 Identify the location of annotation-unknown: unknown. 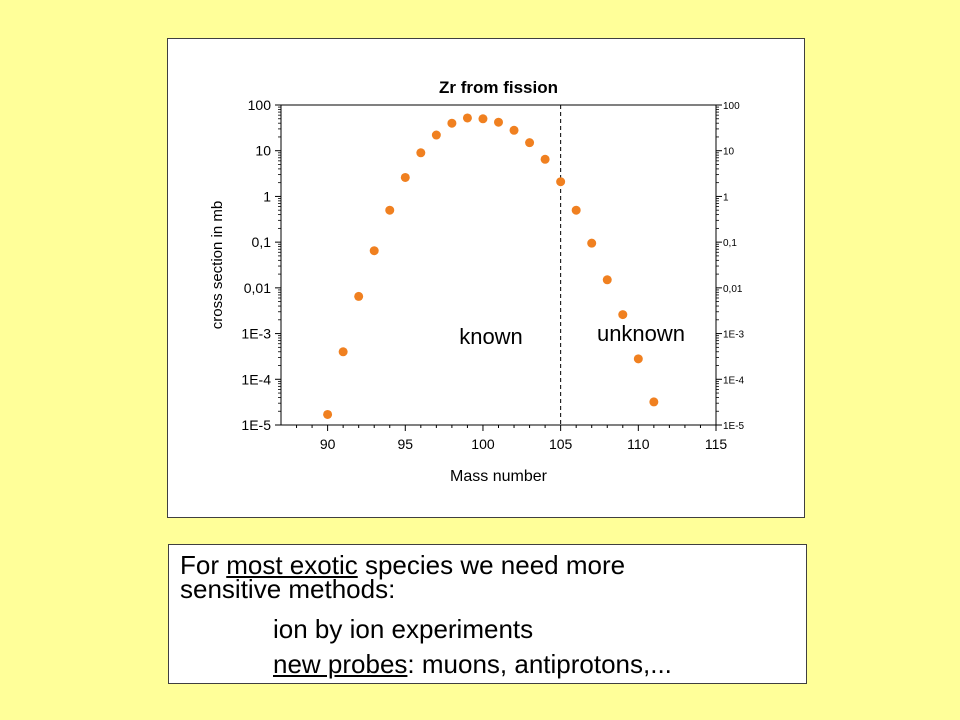
(641, 333).